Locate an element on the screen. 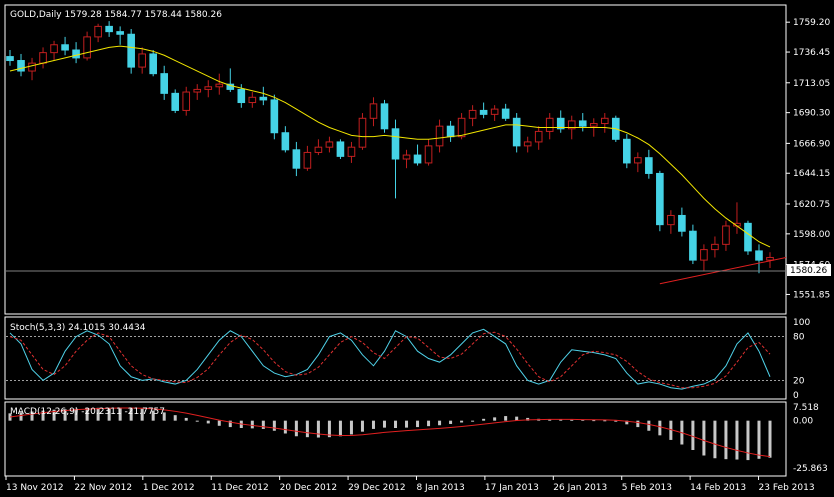  stoch-lines is located at coordinates (390, 359).